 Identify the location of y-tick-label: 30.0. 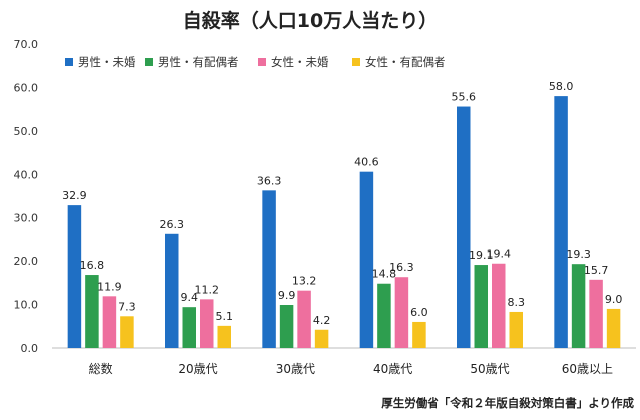
(26, 218).